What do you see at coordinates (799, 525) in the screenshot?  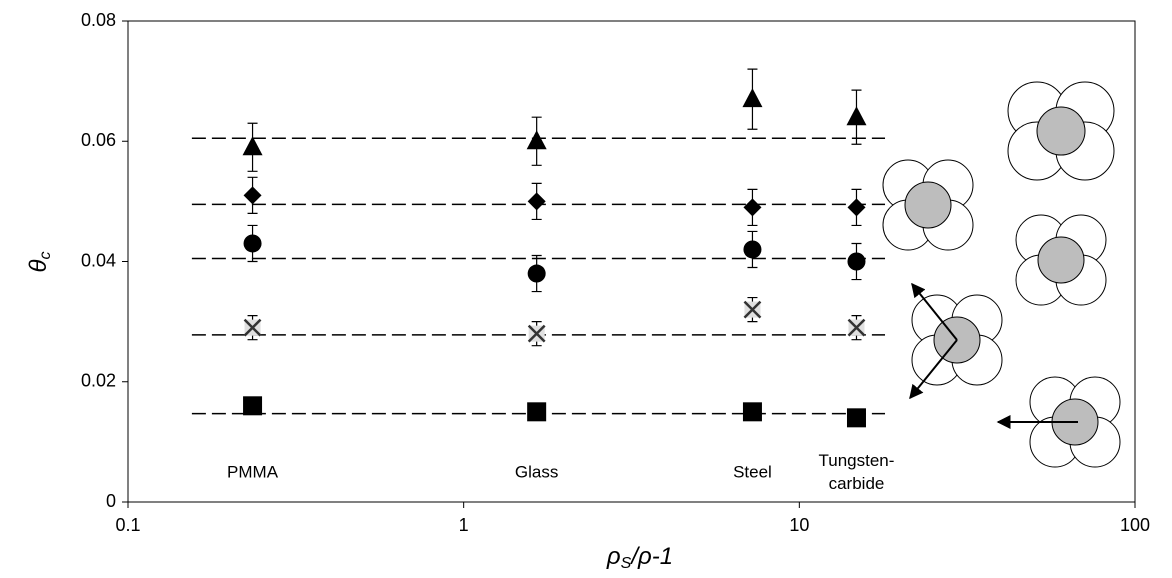 I see `x-tick-label: 10` at bounding box center [799, 525].